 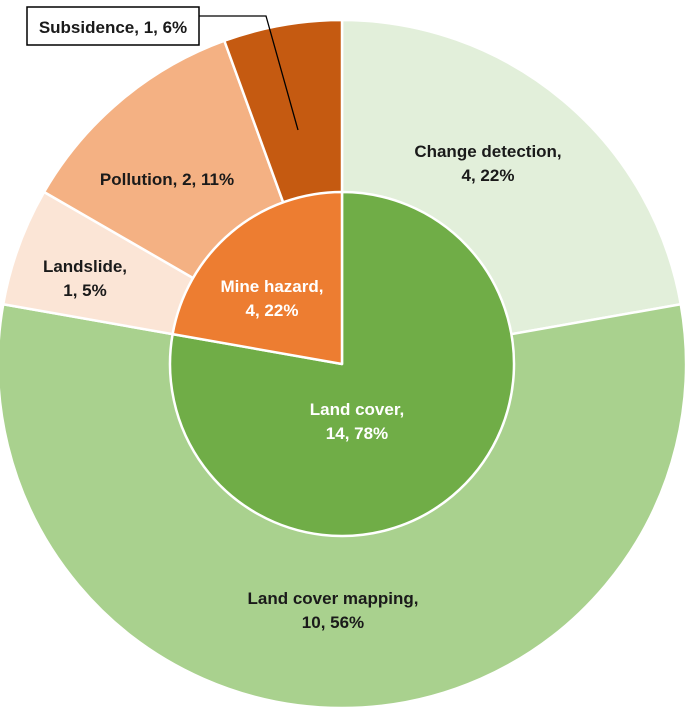 What do you see at coordinates (357, 433) in the screenshot?
I see `label-land-cover-value: 14, 78%` at bounding box center [357, 433].